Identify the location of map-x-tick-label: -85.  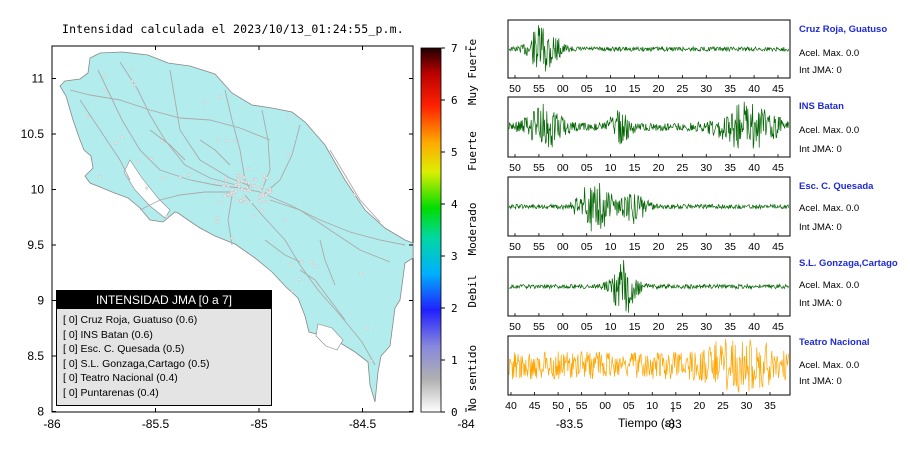
(259, 424).